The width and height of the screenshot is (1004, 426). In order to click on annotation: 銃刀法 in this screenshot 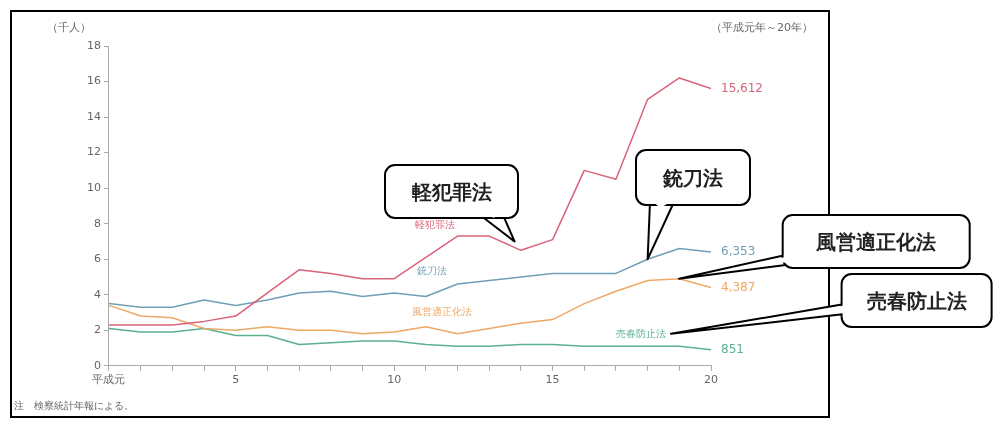, I will do `click(692, 177)`.